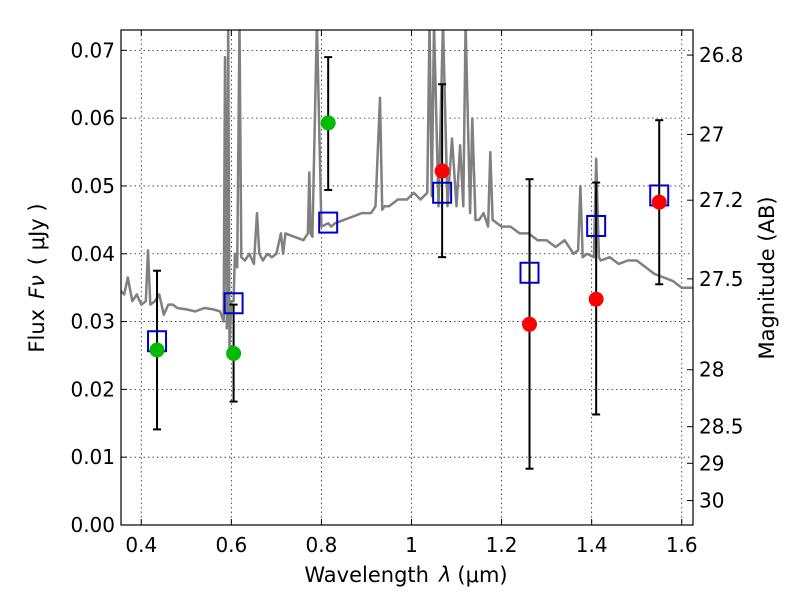 The width and height of the screenshot is (800, 600). What do you see at coordinates (721, 279) in the screenshot?
I see `y2-tick-label: 27.5` at bounding box center [721, 279].